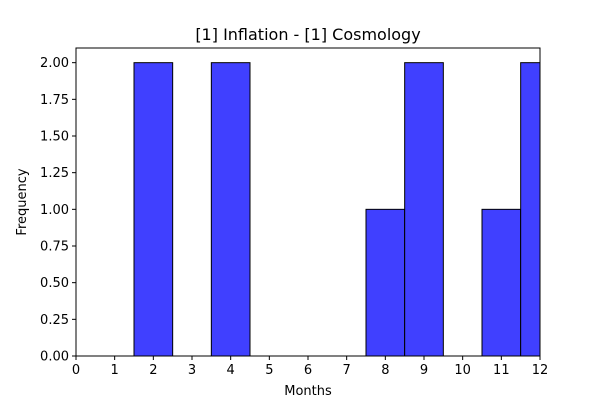 This screenshot has width=600, height=400. I want to click on x-tick-label: 11, so click(501, 370).